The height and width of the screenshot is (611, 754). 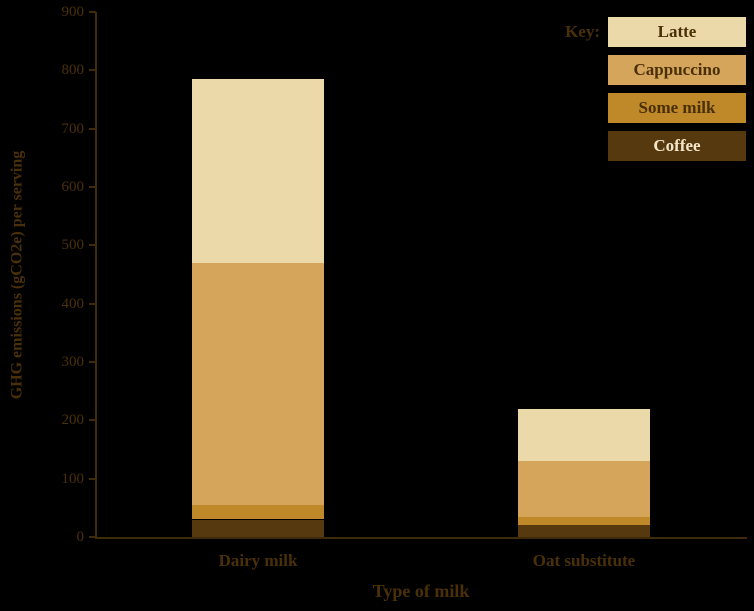 I want to click on category-label-oat-substitute: Oat substitute, so click(x=584, y=560).